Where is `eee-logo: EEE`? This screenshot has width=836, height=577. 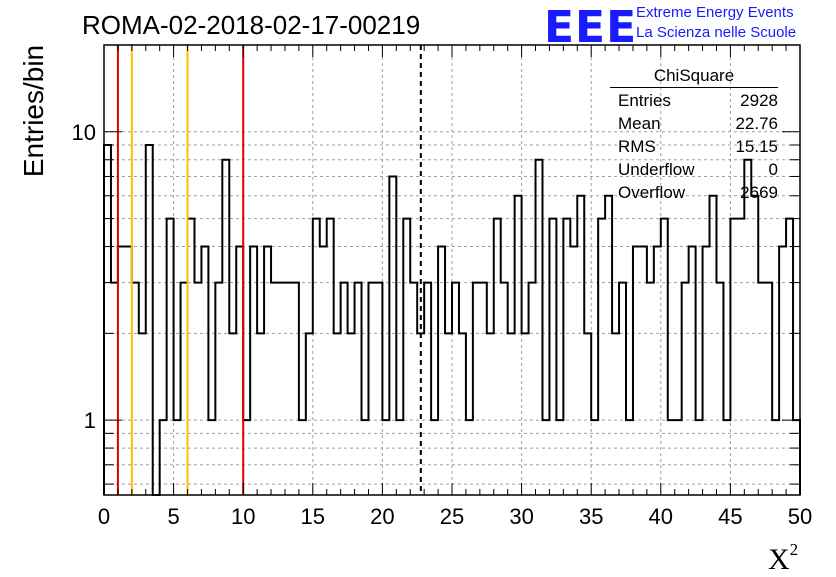 eee-logo: EEE is located at coordinates (591, 27).